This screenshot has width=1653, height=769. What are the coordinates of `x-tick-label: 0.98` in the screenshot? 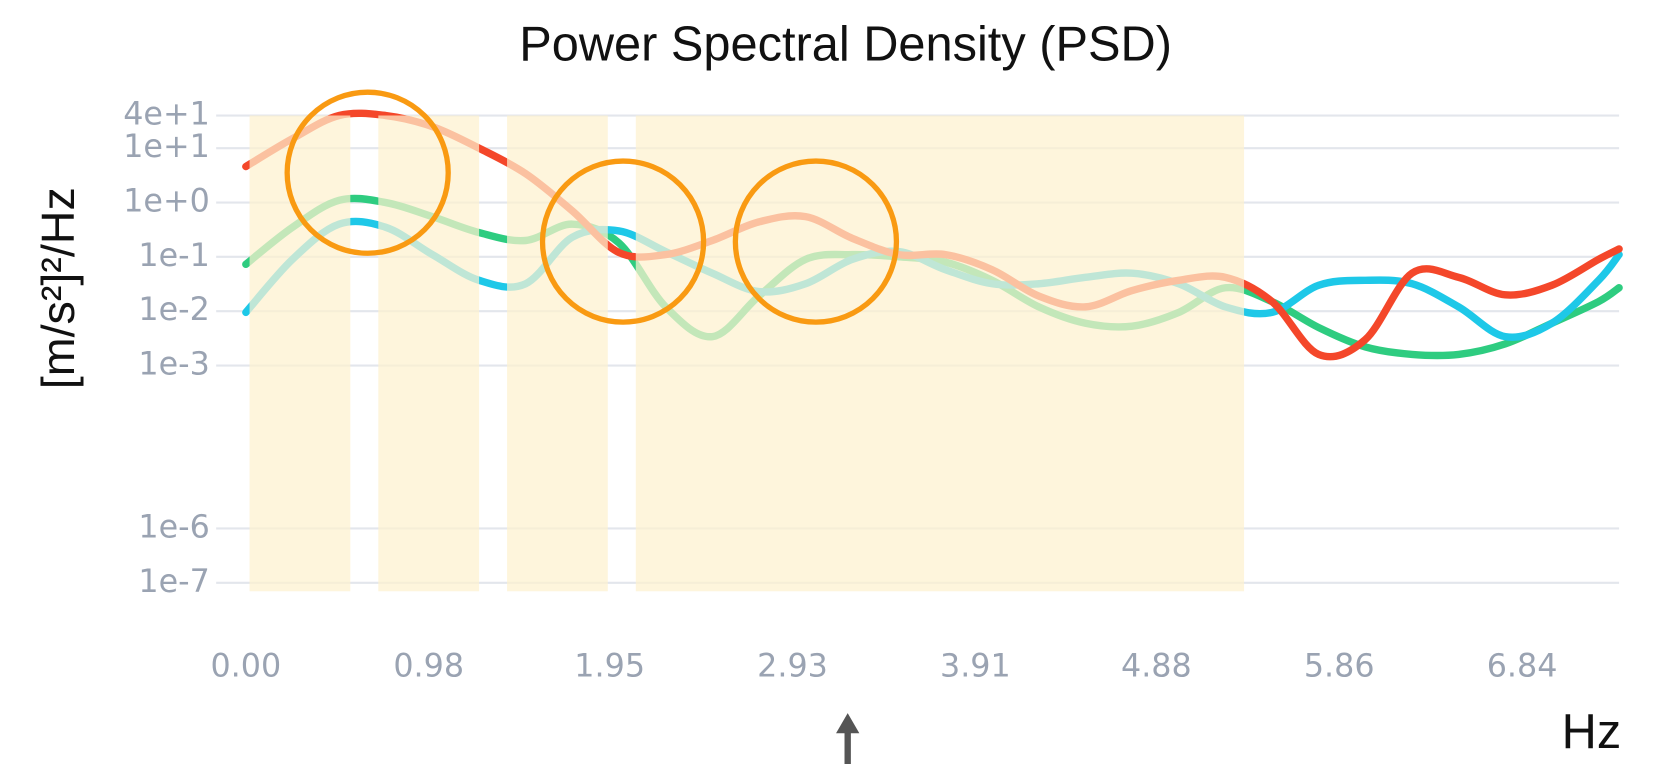 It's located at (428, 667).